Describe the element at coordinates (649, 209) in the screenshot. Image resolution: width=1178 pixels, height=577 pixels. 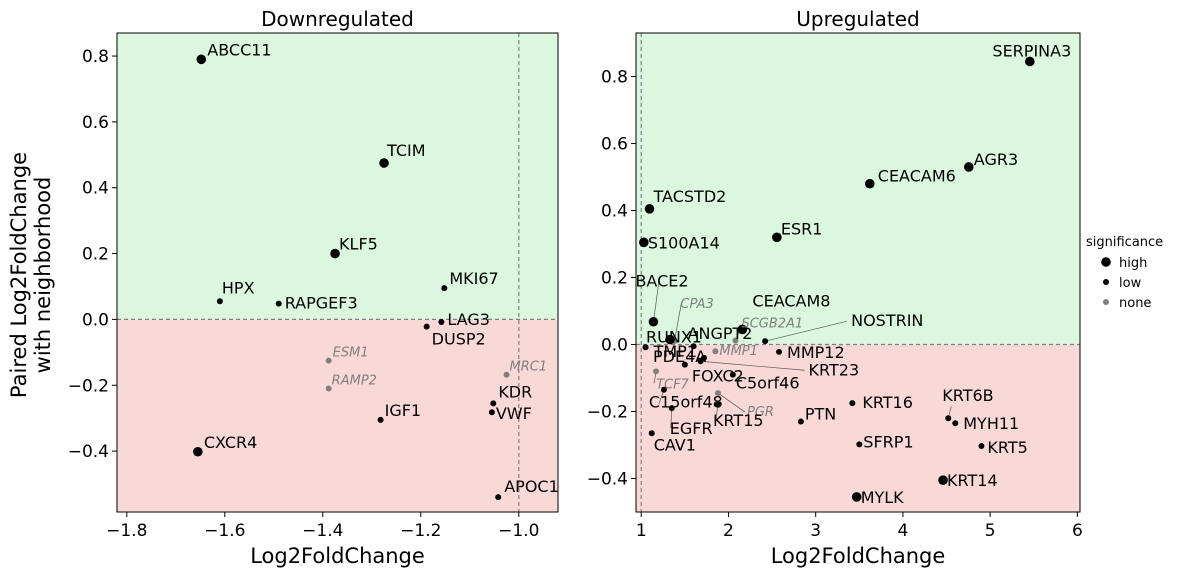
I see `data-point-tacstd2` at that location.